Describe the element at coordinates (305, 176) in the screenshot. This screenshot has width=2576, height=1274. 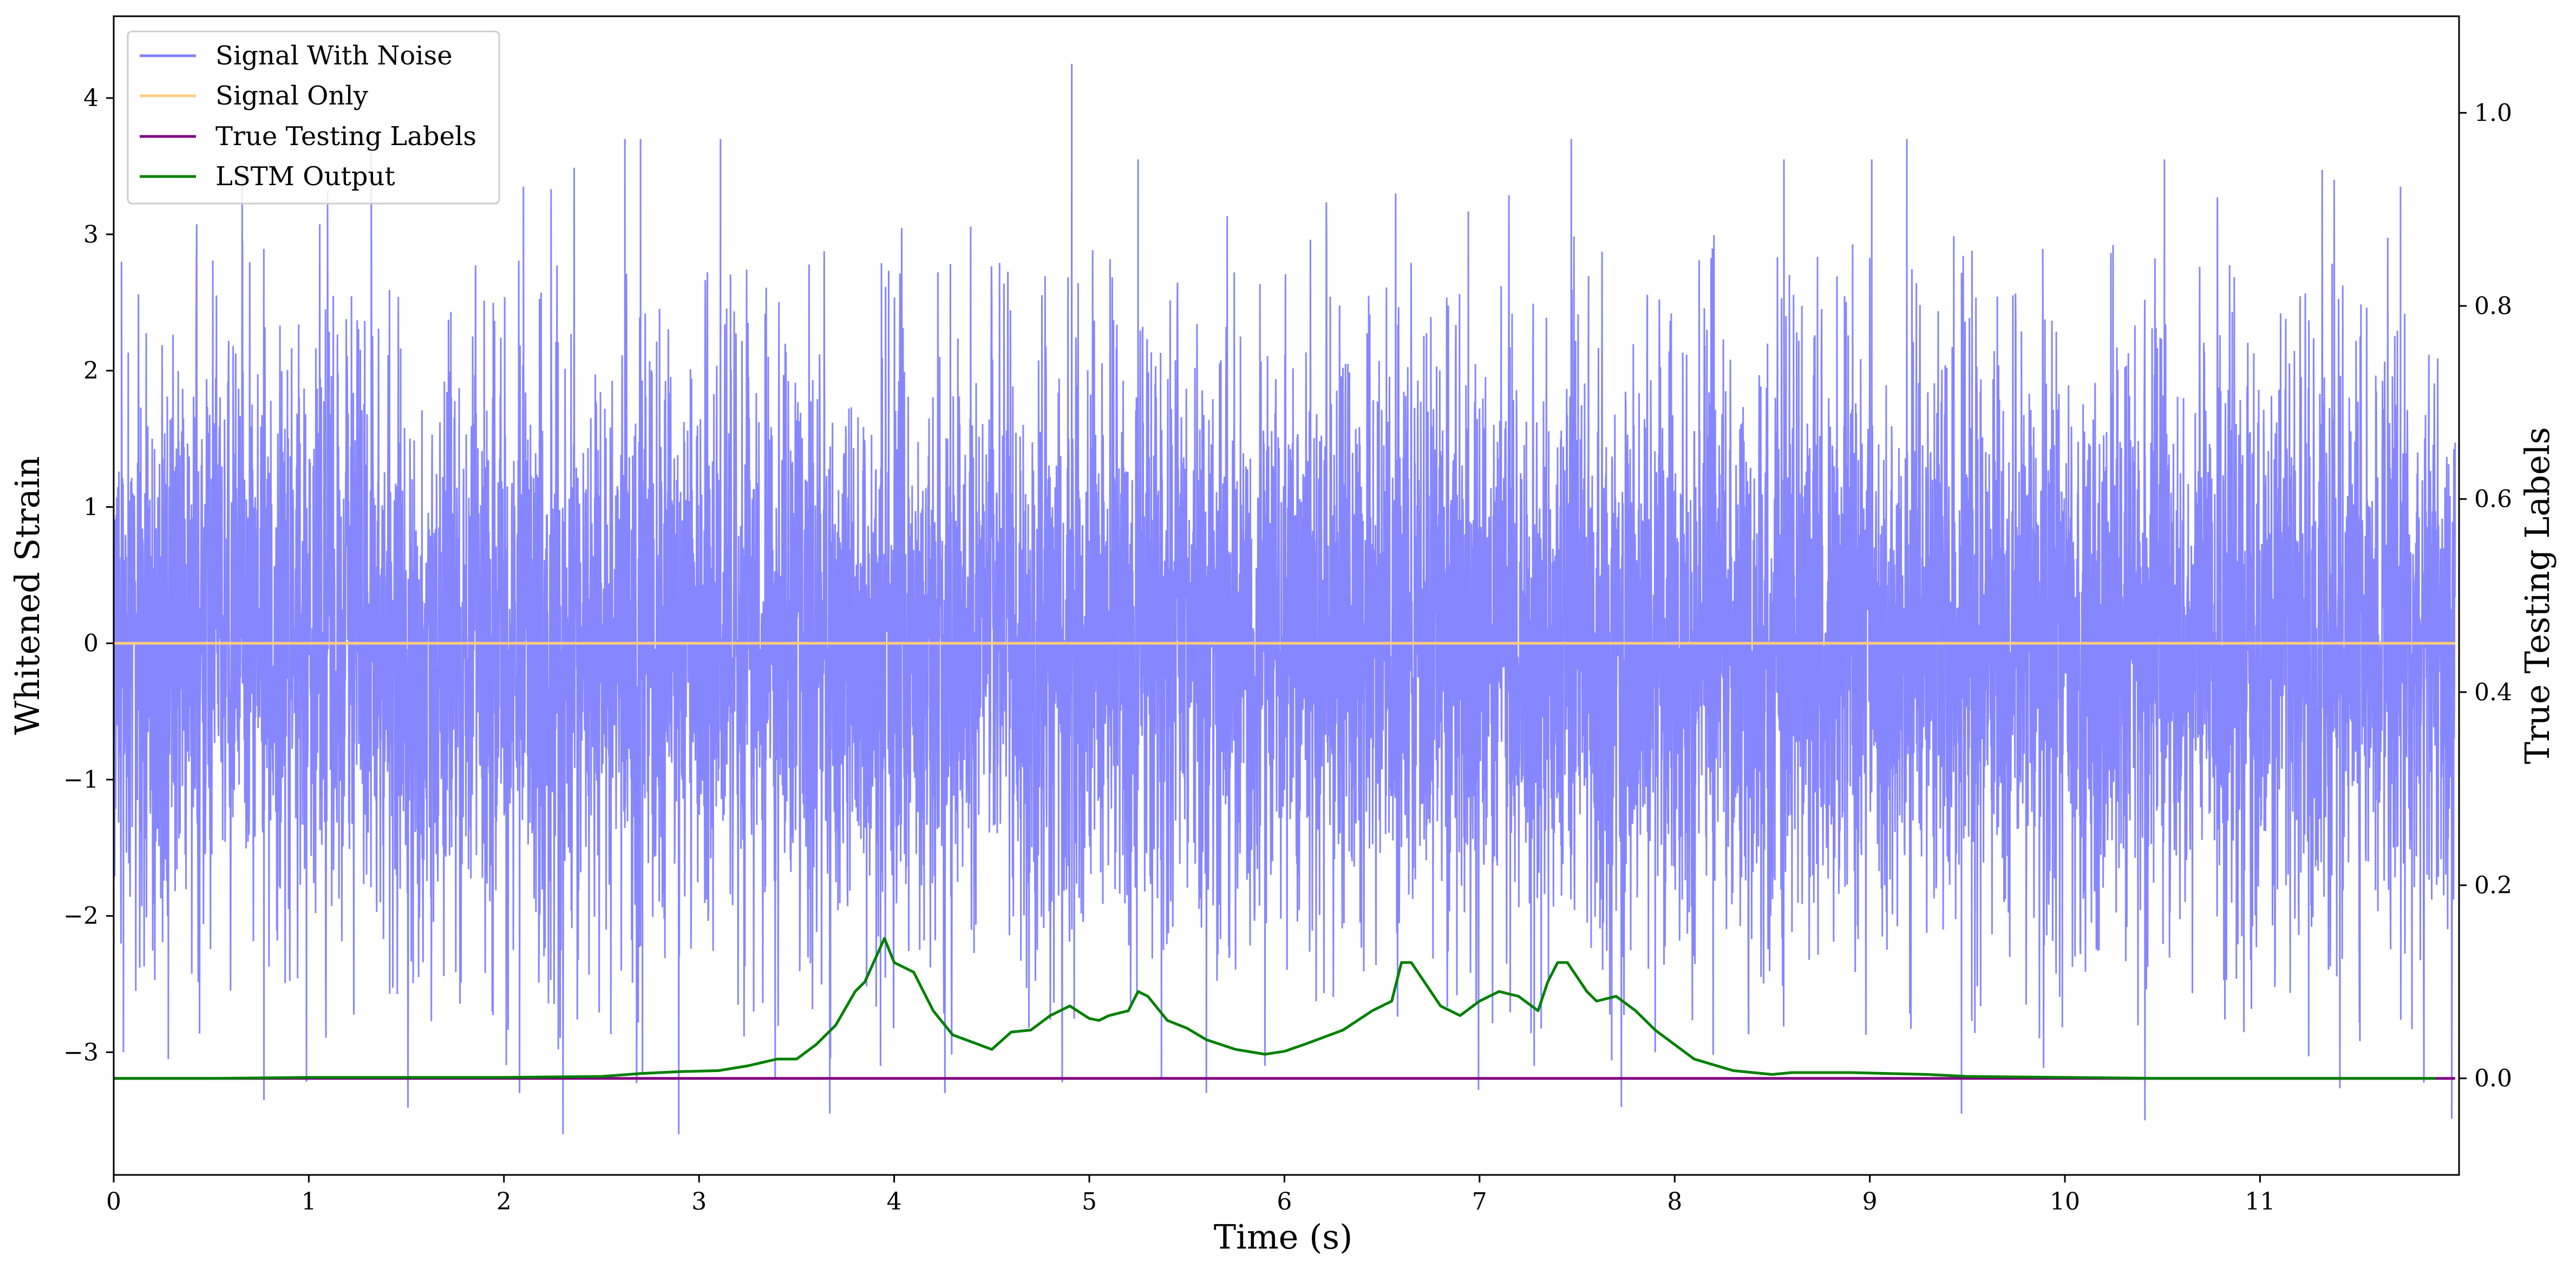
I see `legend-label-lstm-output: LSTM Output` at that location.